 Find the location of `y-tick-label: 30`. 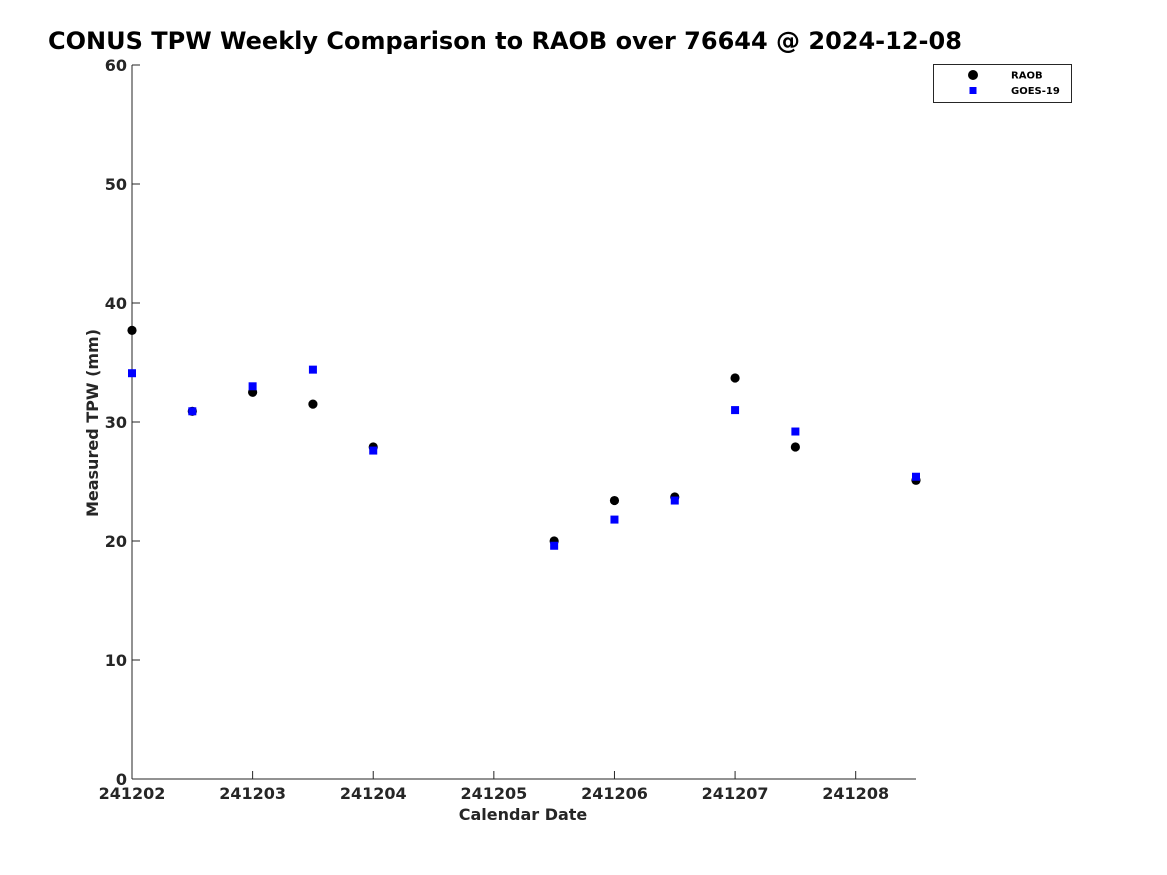

y-tick-label: 30 is located at coordinates (116, 422).